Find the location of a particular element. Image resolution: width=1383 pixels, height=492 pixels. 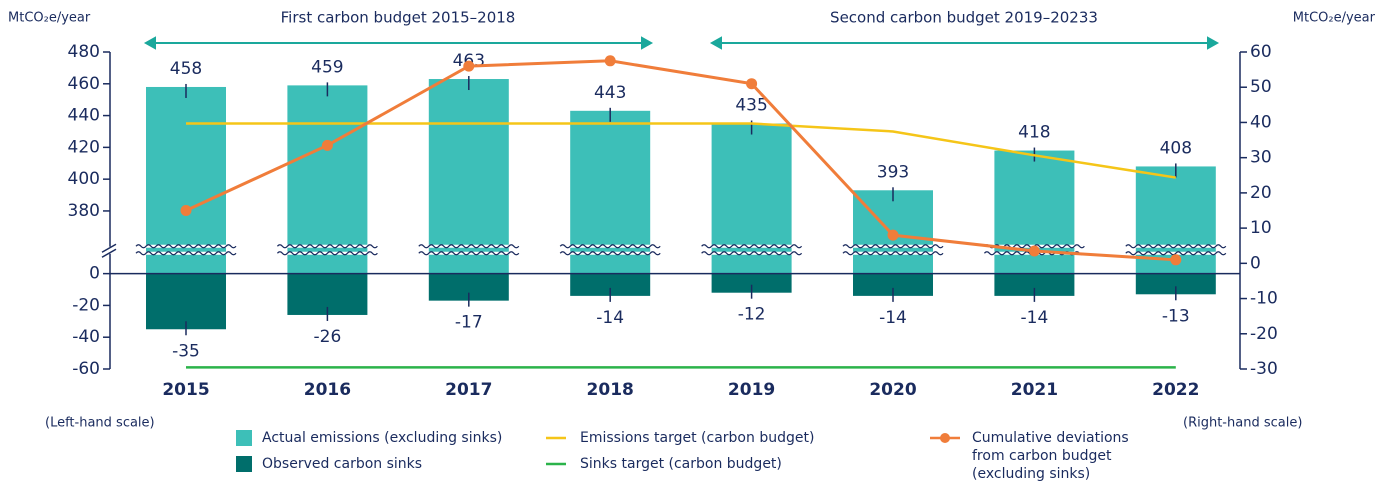

legend-label: Observed carbon sinks is located at coordinates (342, 464).